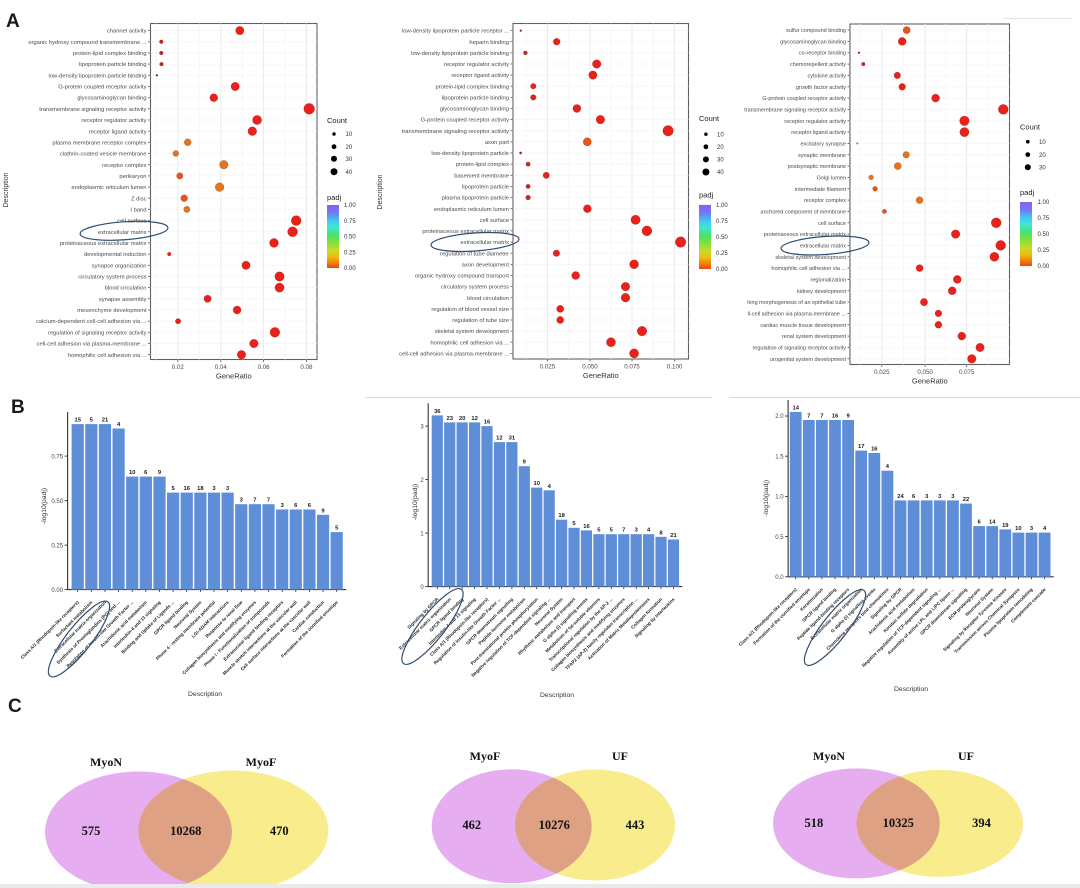 The image size is (1080, 888). I want to click on svg-text: 21, so click(105, 421).